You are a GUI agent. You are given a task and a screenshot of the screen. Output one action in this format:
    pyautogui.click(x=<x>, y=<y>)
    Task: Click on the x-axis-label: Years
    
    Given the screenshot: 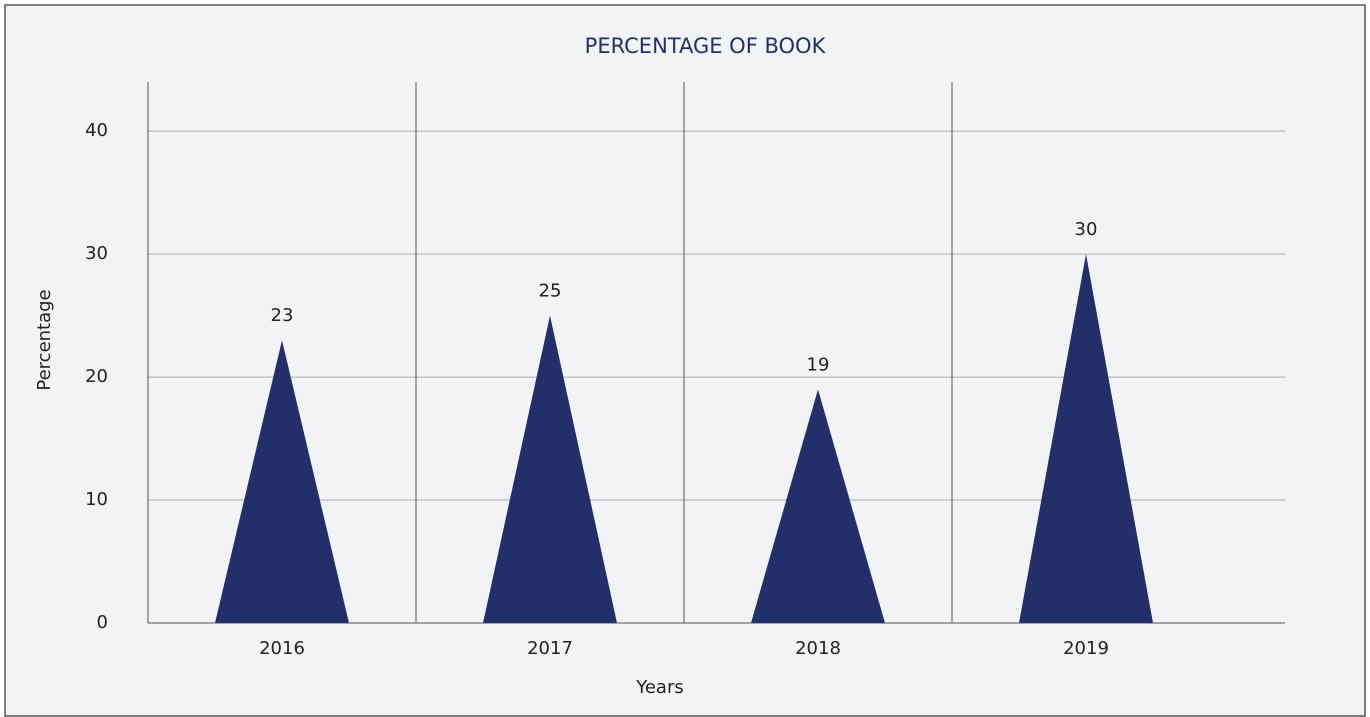 What is the action you would take?
    pyautogui.click(x=659, y=687)
    